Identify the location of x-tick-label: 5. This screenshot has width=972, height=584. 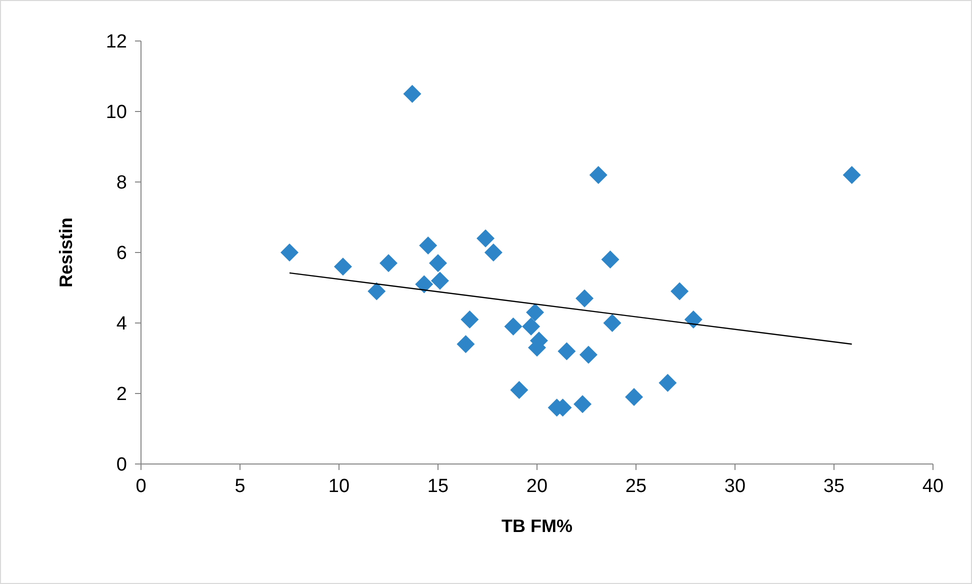
(240, 486).